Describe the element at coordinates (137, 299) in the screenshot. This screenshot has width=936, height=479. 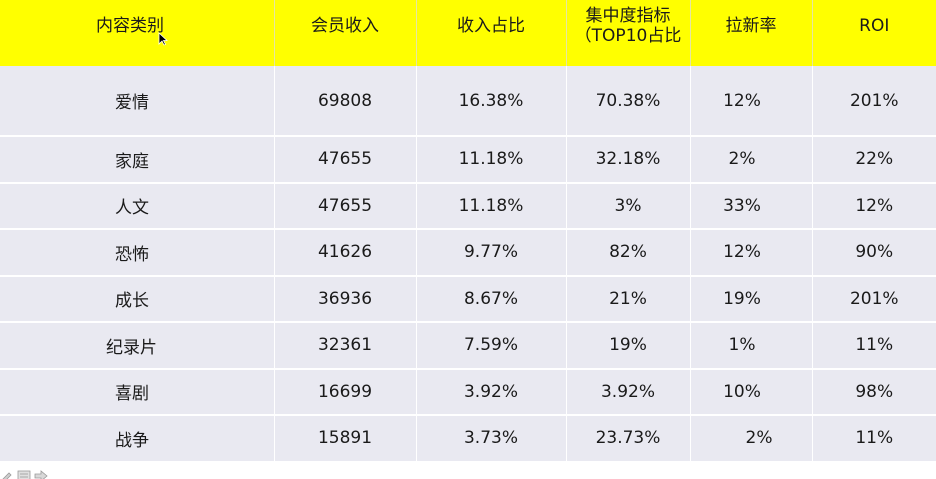
I see `cell-category: 成长` at that location.